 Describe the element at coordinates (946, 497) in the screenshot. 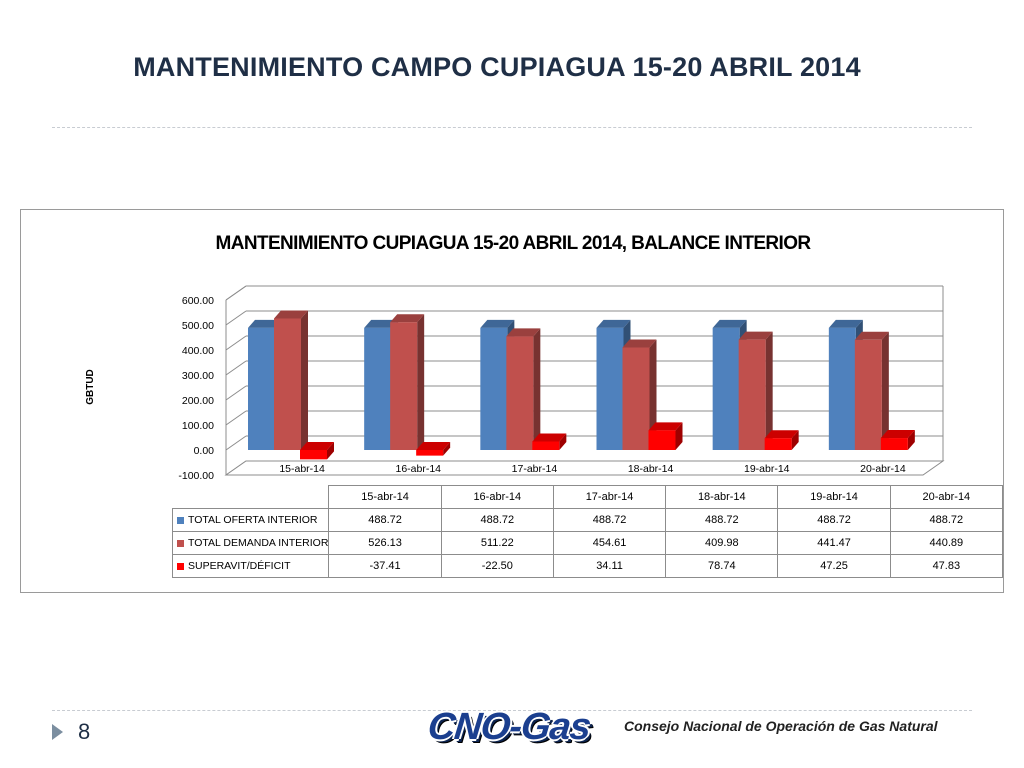

I see `table-column-header: 20-abr-14` at that location.